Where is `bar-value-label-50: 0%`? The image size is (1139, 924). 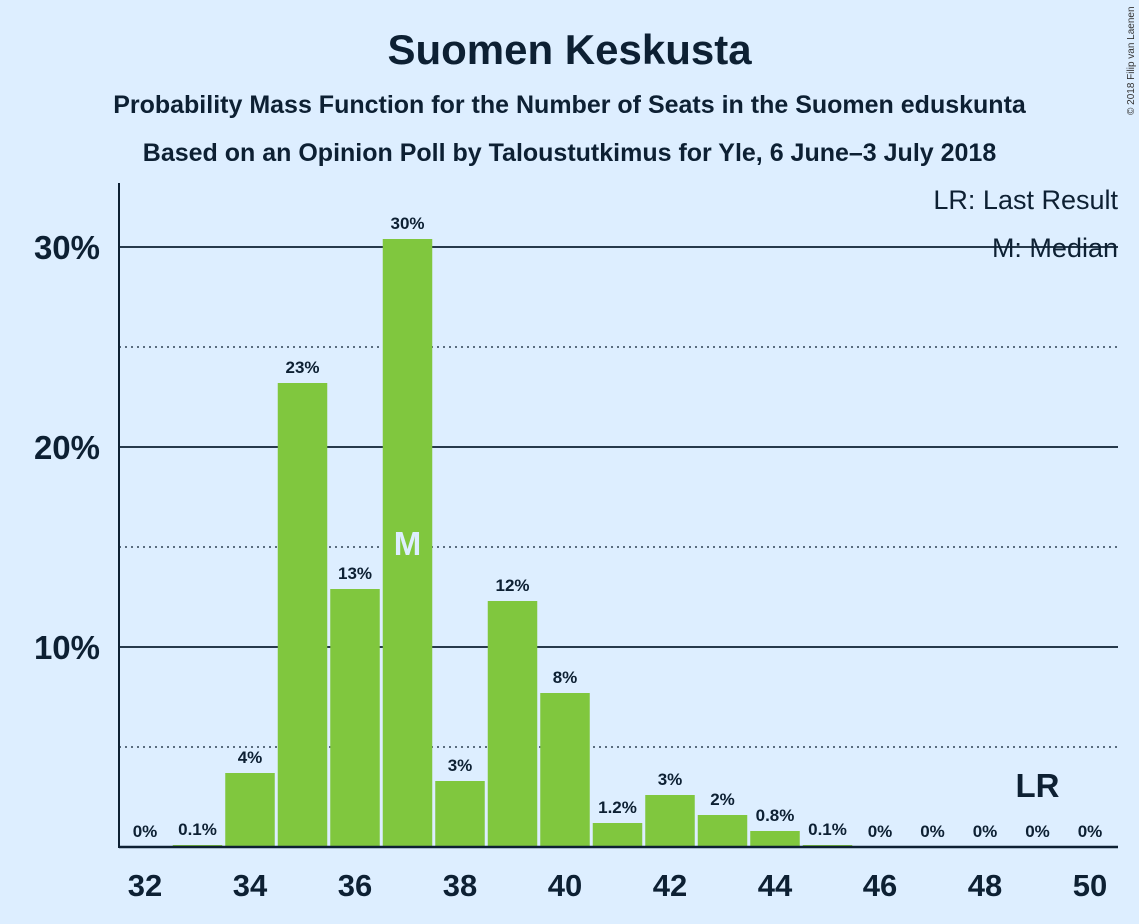
bar-value-label-50: 0% is located at coordinates (1090, 831).